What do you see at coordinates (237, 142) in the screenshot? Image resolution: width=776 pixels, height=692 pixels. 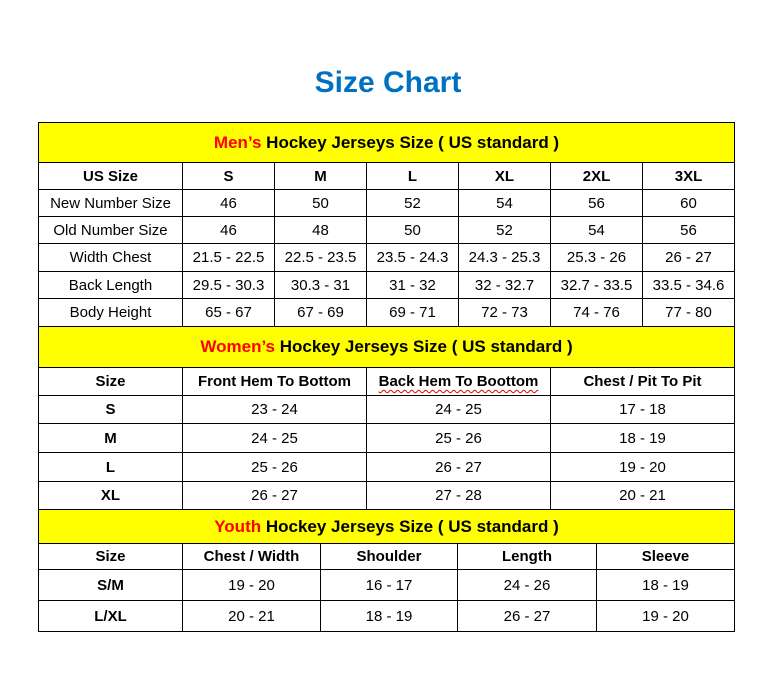 I see `heading-prefix: Men’s` at bounding box center [237, 142].